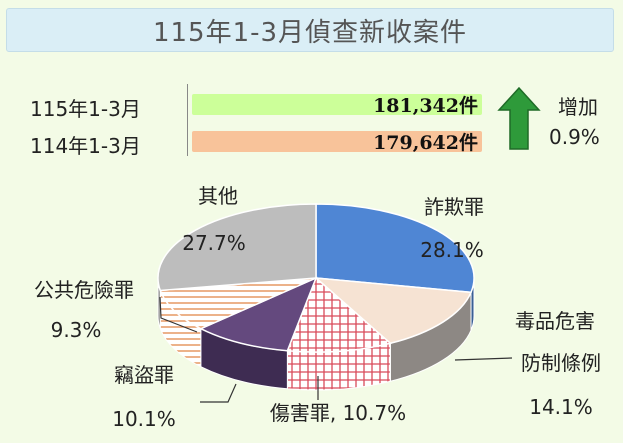  Describe the element at coordinates (85, 109) in the screenshot. I see `row-label-current: 115年1-3月` at that location.